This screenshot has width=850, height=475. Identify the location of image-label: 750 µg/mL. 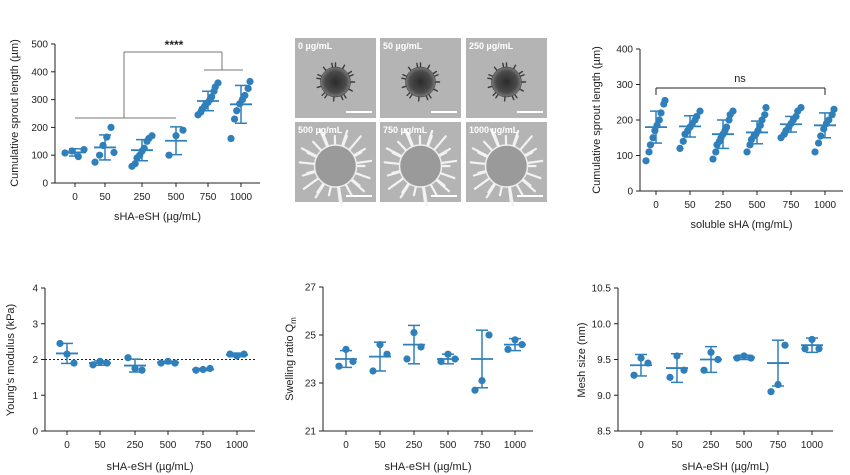
(405, 130).